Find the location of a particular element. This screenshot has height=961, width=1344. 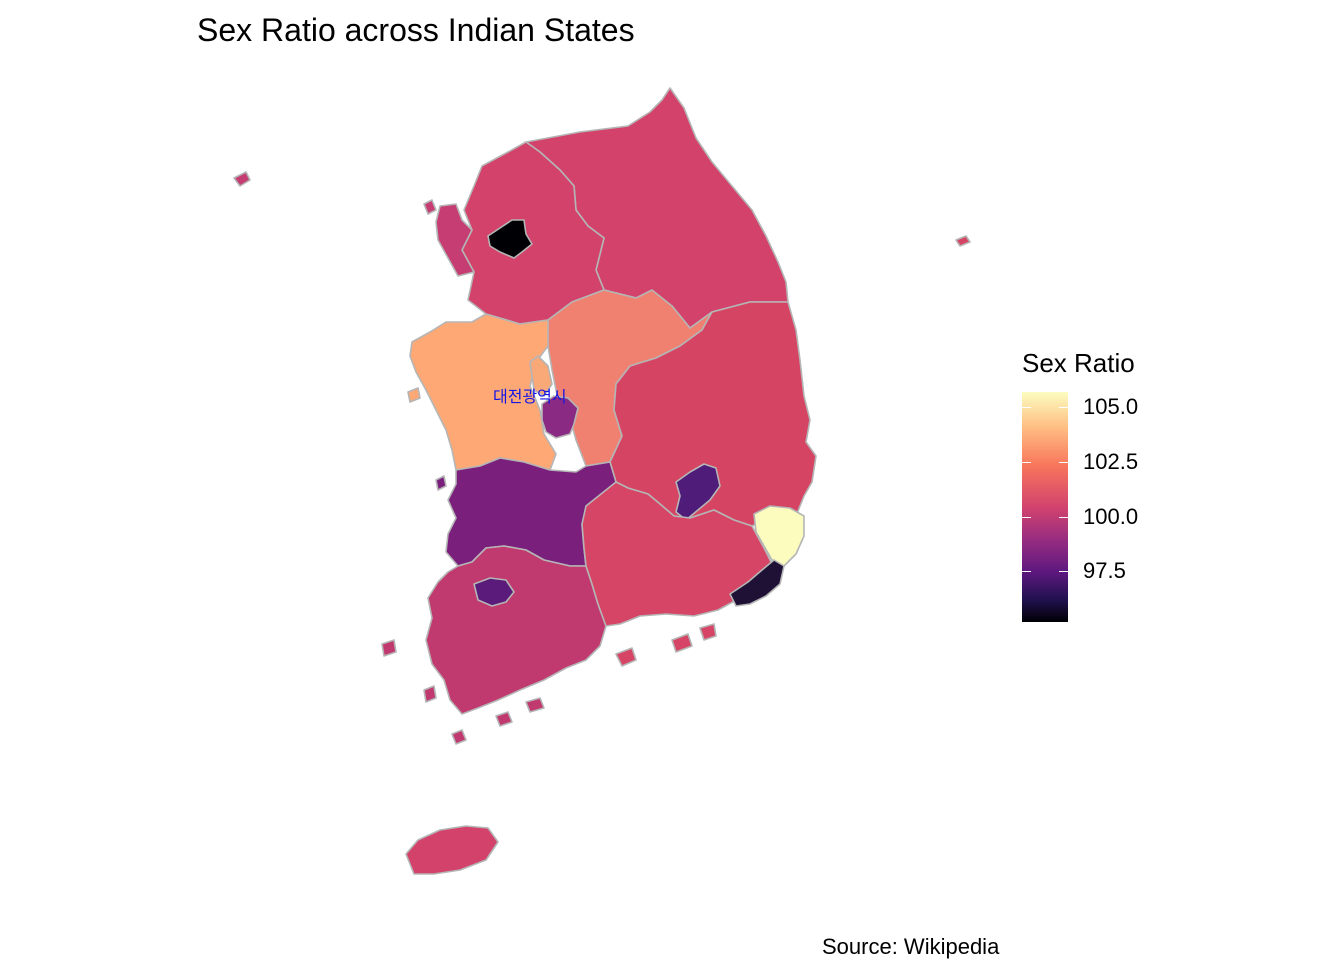

region-ulsan is located at coordinates (779, 536).